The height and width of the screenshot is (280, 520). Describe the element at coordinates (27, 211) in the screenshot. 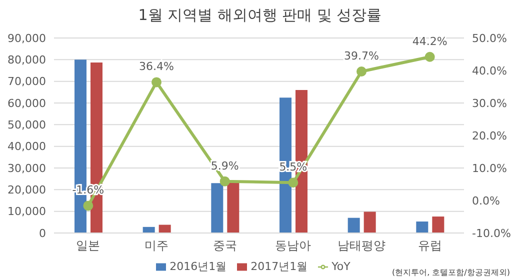

I see `y-tick-label: 10,000` at that location.